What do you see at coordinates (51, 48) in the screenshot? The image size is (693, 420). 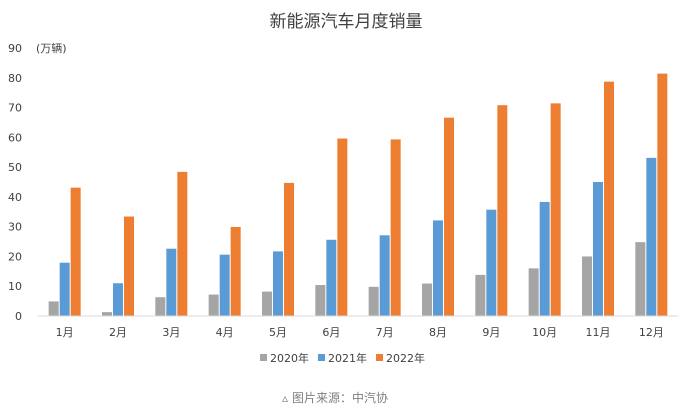 I see `y-axis-unit-label: (万辆)` at bounding box center [51, 48].